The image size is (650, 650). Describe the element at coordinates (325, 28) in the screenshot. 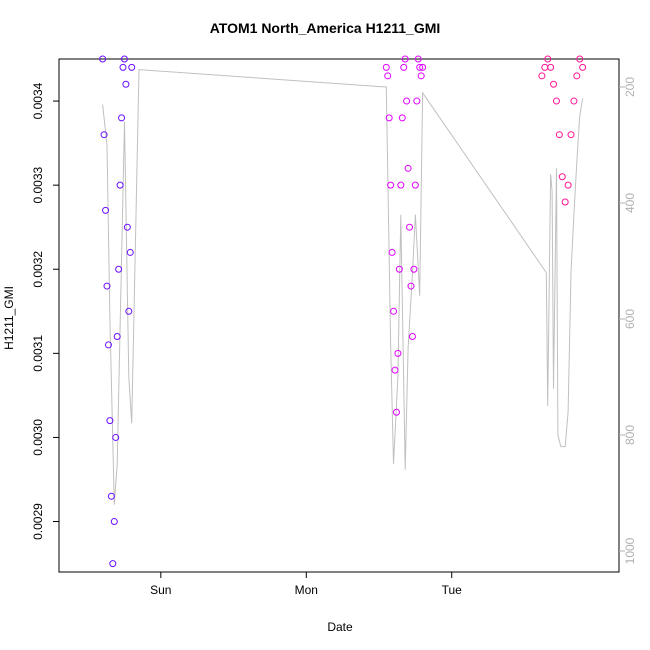

I see `chart-title: ATOM1 North_America H1211_GMI` at that location.